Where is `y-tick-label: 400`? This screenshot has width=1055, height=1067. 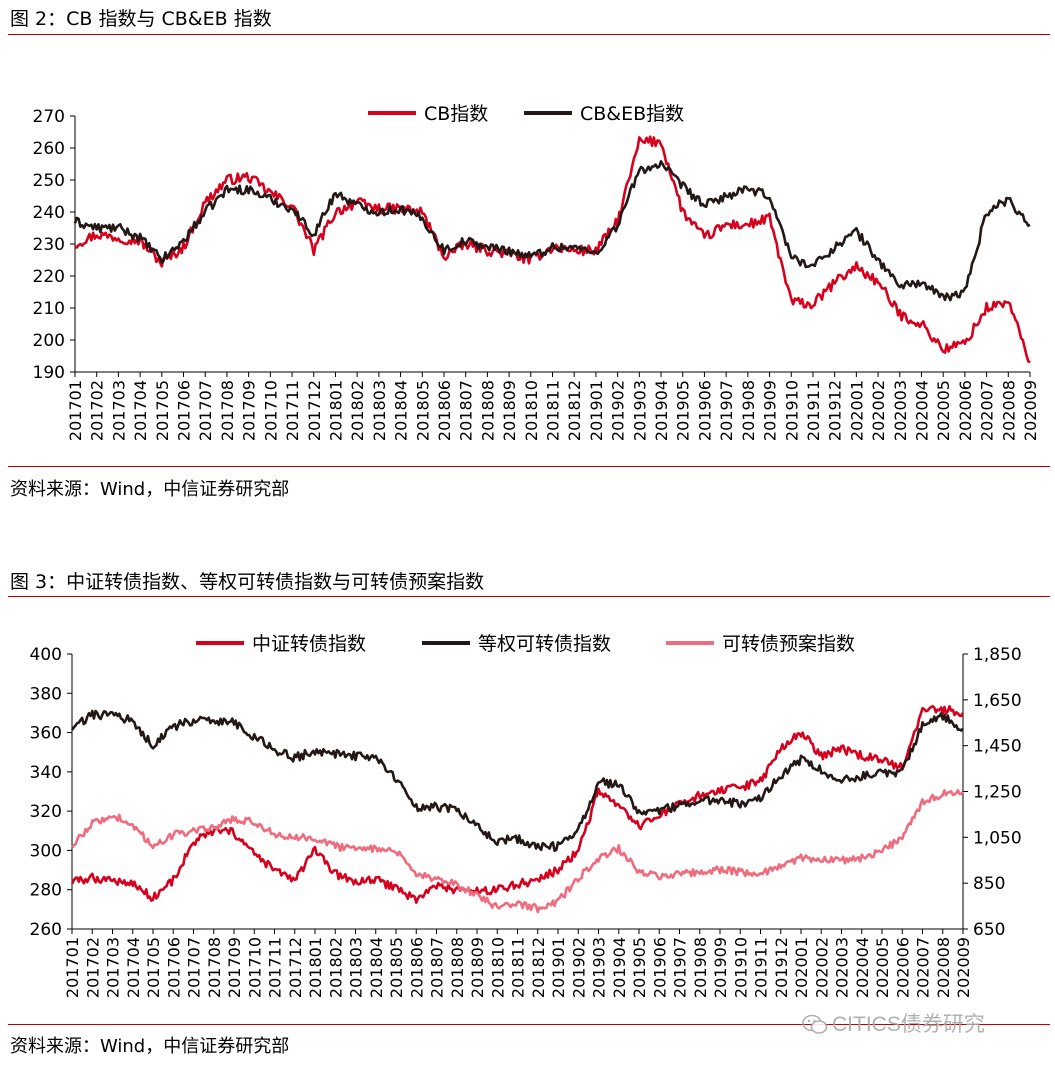 y-tick-label: 400 is located at coordinates (46, 655).